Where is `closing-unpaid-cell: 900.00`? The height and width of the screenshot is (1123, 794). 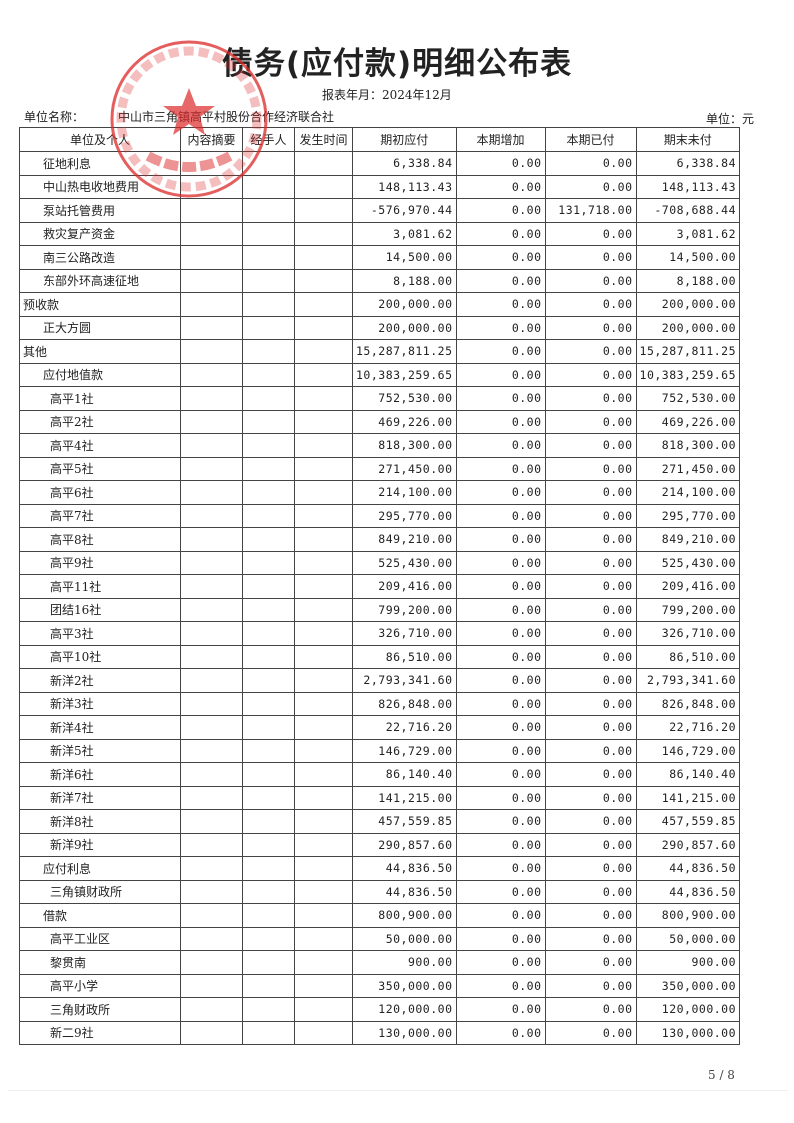 closing-unpaid-cell: 900.00 is located at coordinates (688, 962).